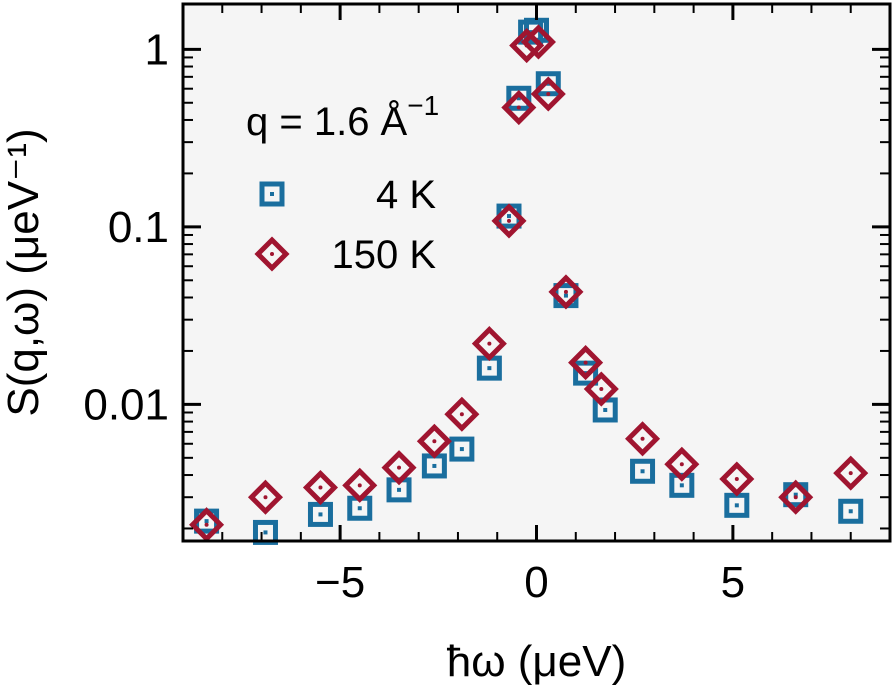 Image resolution: width=896 pixels, height=688 pixels. Describe the element at coordinates (157, 49) in the screenshot. I see `y-tick-label: 1` at that location.